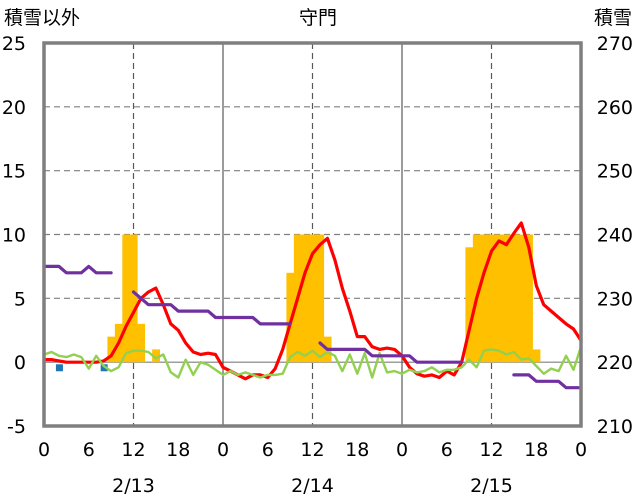 The height and width of the screenshot is (501, 636). Describe the element at coordinates (14, 172) in the screenshot. I see `left-tick-label: 15` at that location.